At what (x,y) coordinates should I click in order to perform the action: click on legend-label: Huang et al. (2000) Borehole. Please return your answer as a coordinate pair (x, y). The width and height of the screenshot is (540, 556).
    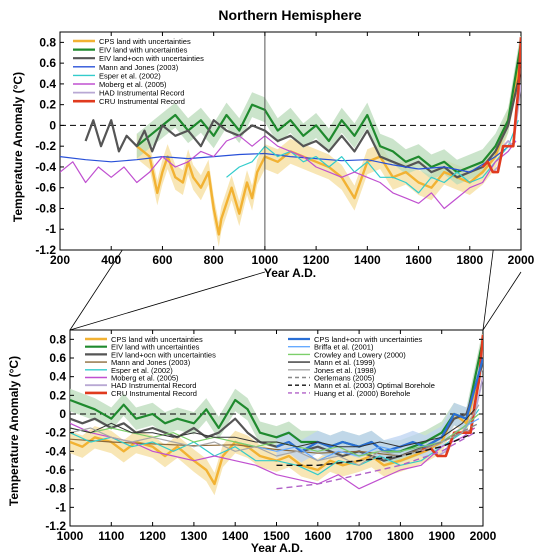
    Looking at the image, I should click on (362, 393).